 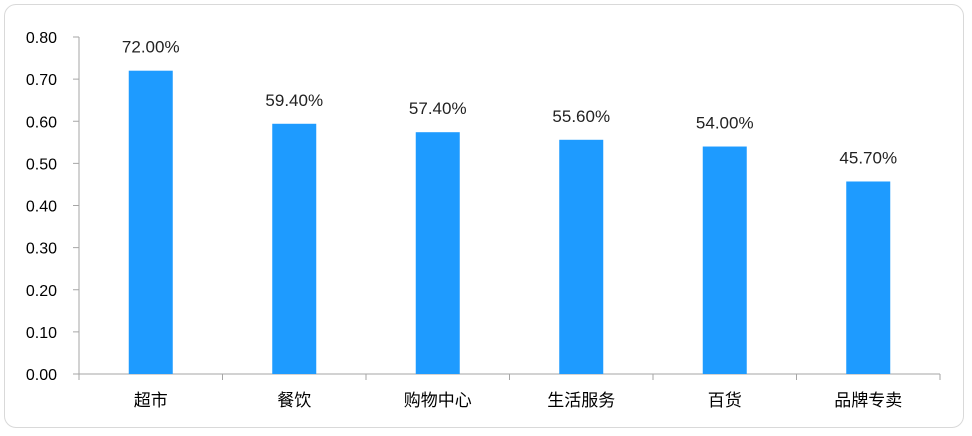 What do you see at coordinates (41, 164) in the screenshot?
I see `y-tick-label: 0.50` at bounding box center [41, 164].